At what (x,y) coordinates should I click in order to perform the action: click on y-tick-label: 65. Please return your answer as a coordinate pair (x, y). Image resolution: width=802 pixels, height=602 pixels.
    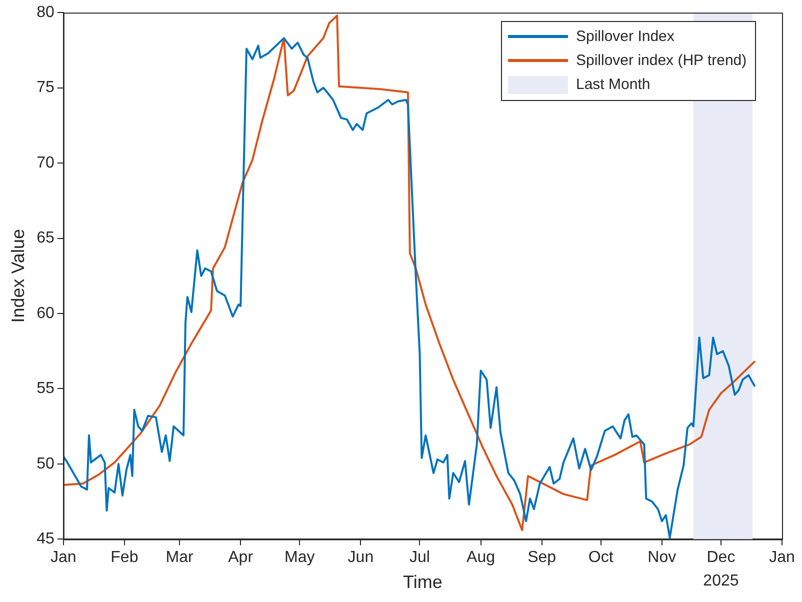
    Looking at the image, I should click on (45, 238).